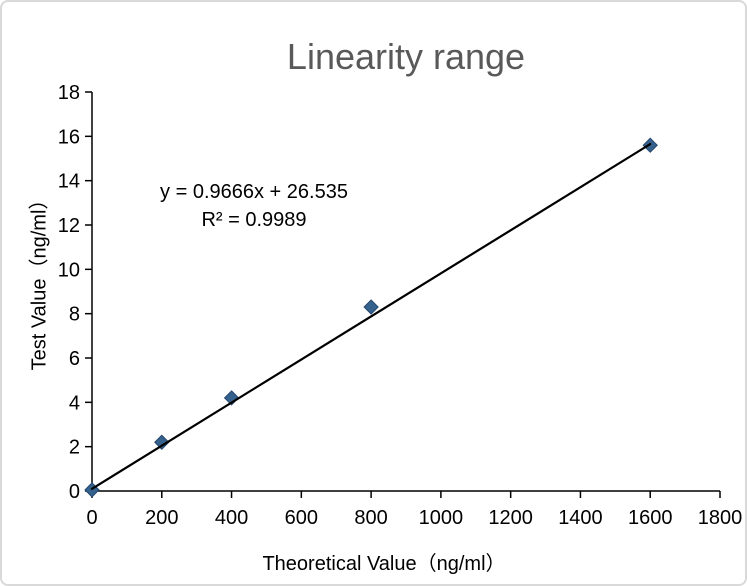 Image resolution: width=747 pixels, height=586 pixels. Describe the element at coordinates (74, 448) in the screenshot. I see `y-tick-label: 2` at that location.